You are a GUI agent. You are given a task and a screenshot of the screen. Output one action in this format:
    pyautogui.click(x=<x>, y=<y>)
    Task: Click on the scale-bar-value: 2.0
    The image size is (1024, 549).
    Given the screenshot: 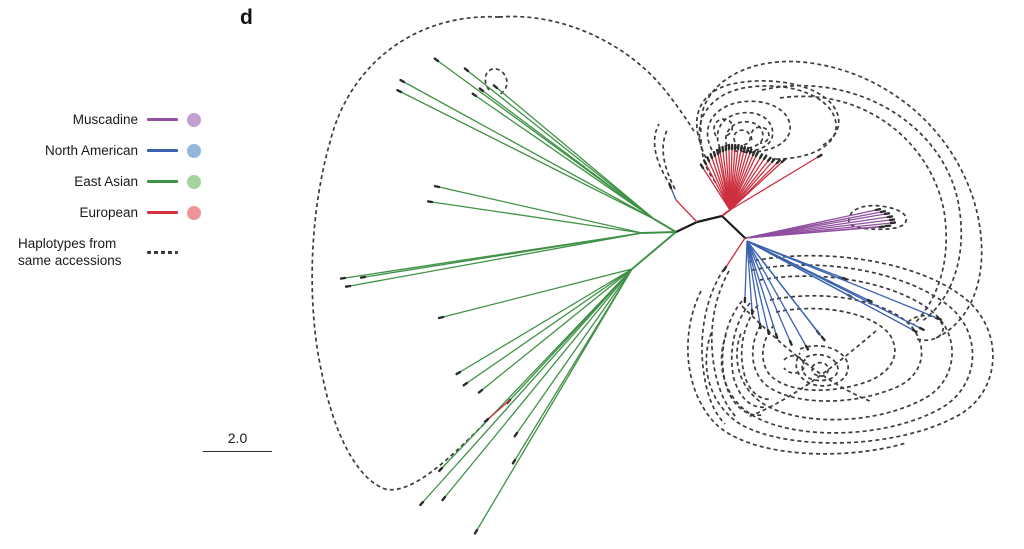 What is the action you would take?
    pyautogui.click(x=237, y=438)
    